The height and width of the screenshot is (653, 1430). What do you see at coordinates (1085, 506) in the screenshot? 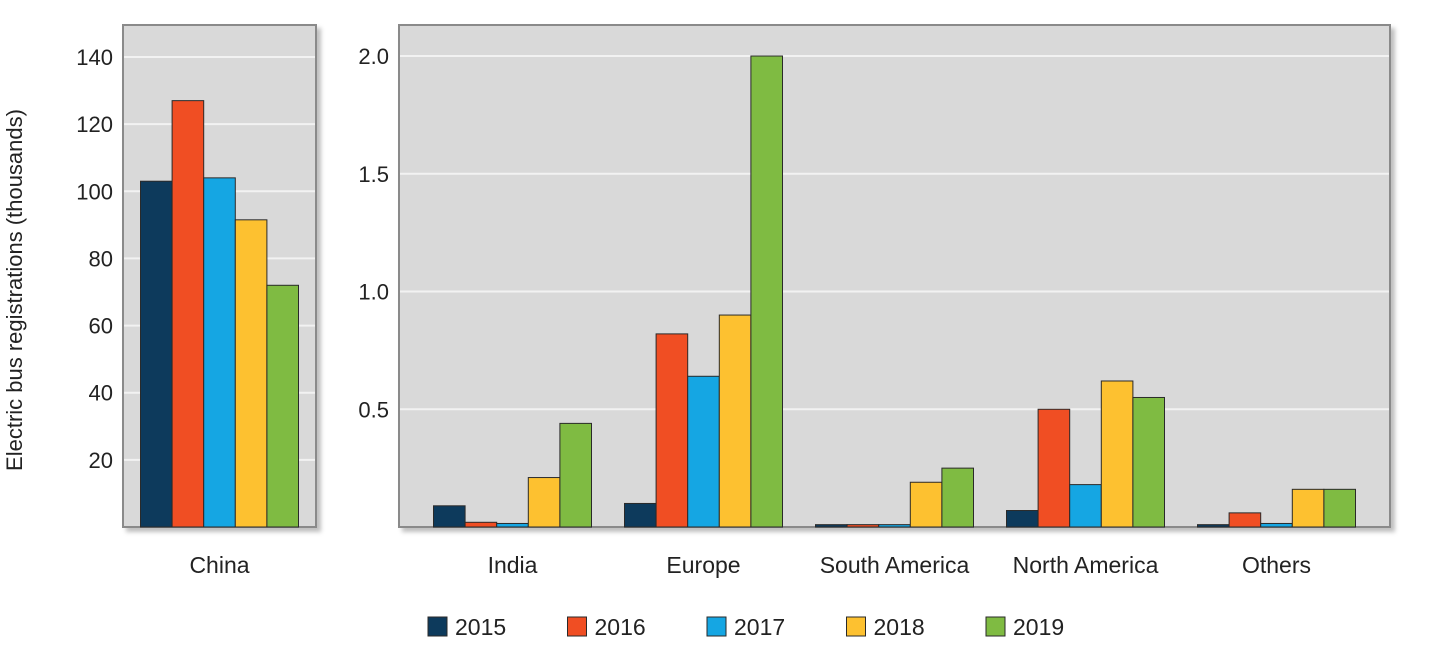
I see `bar-north-america-2017` at bounding box center [1085, 506].